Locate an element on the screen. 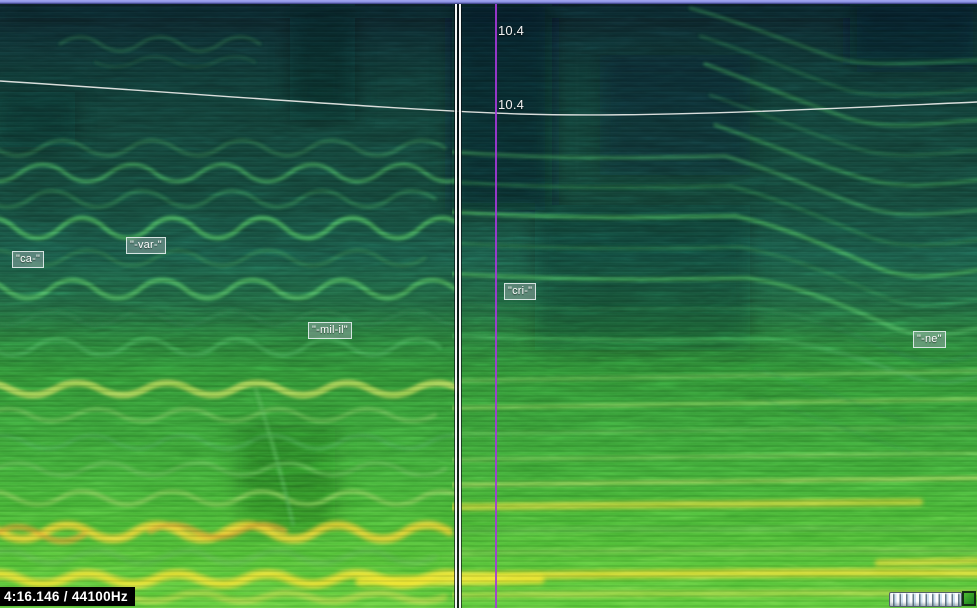  zoom-thumbwheel-icon is located at coordinates (925, 599).